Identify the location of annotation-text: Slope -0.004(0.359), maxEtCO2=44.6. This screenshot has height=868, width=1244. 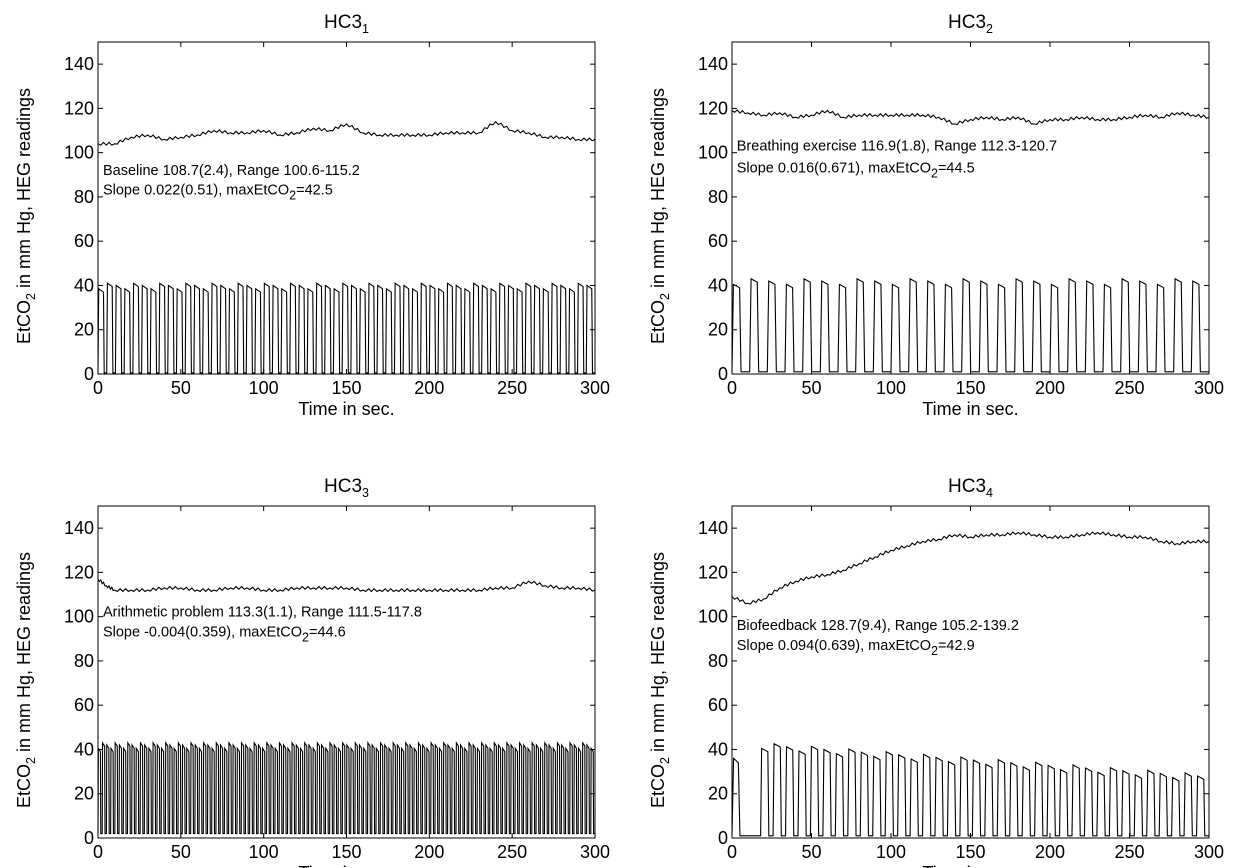
(224, 635).